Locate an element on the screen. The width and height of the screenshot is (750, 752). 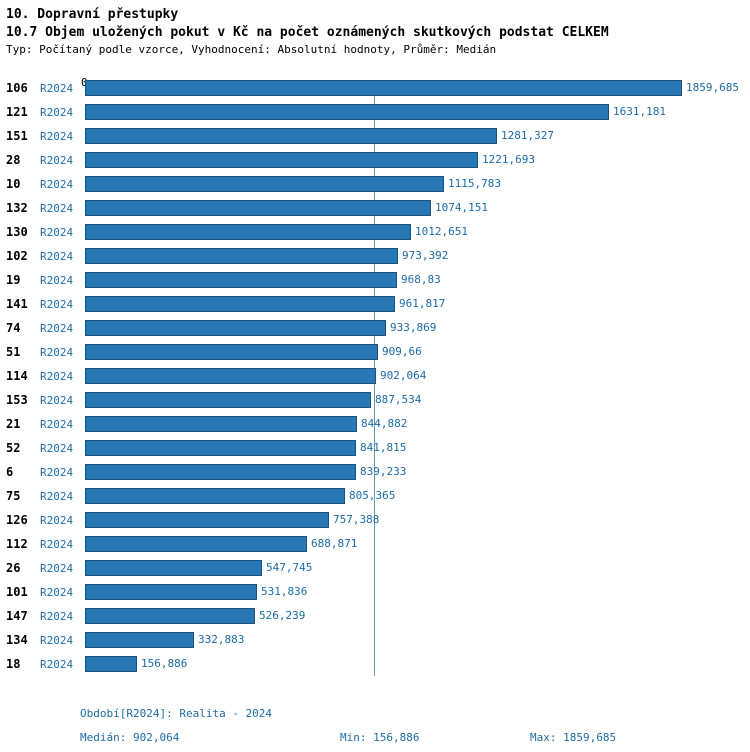
category-label: 102 is located at coordinates (17, 256).